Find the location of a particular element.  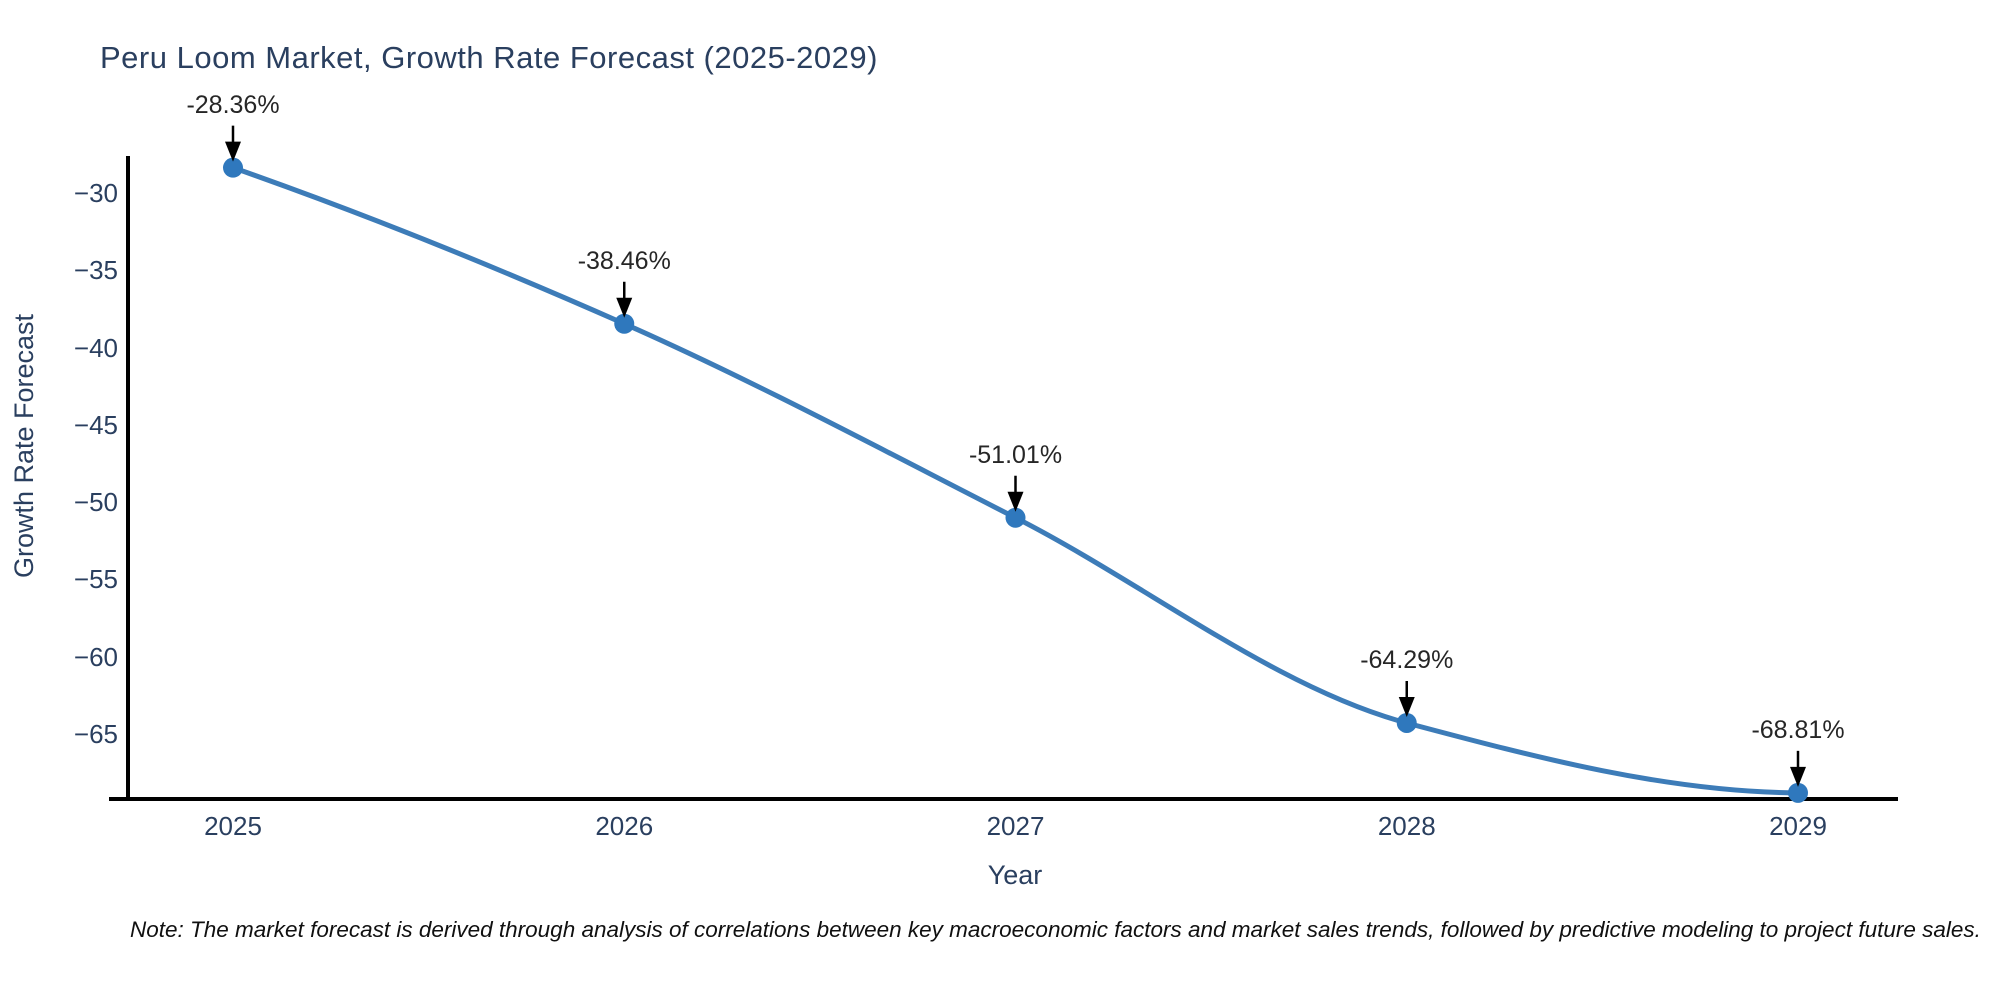

y-tick-label: −40 is located at coordinates (95, 347).